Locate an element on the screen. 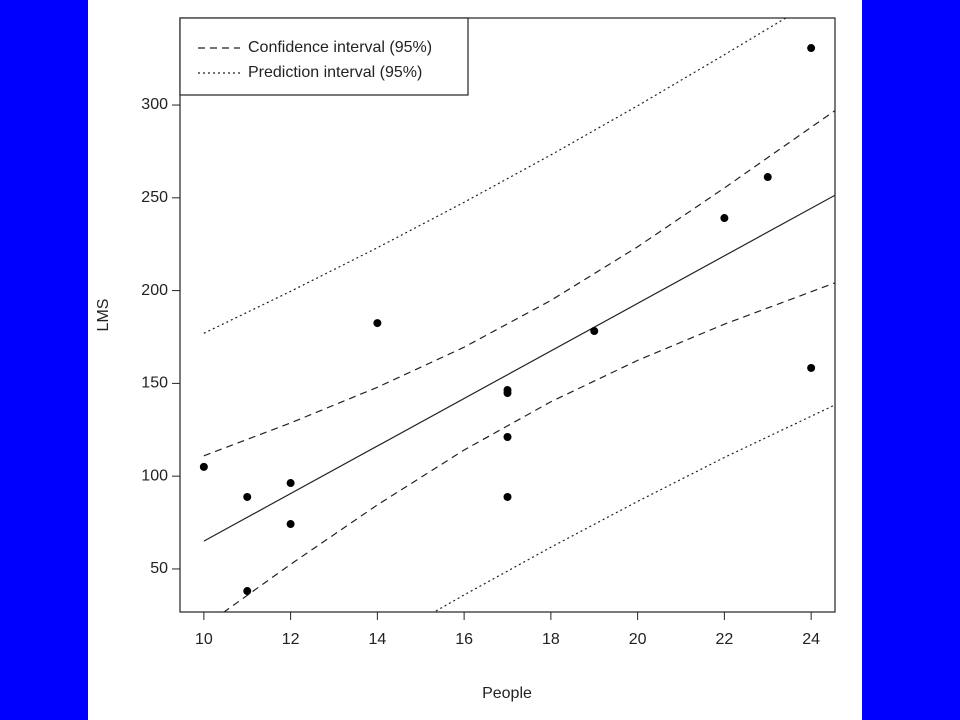 This screenshot has width=960, height=720. y-tick-label: 200 is located at coordinates (154, 290).